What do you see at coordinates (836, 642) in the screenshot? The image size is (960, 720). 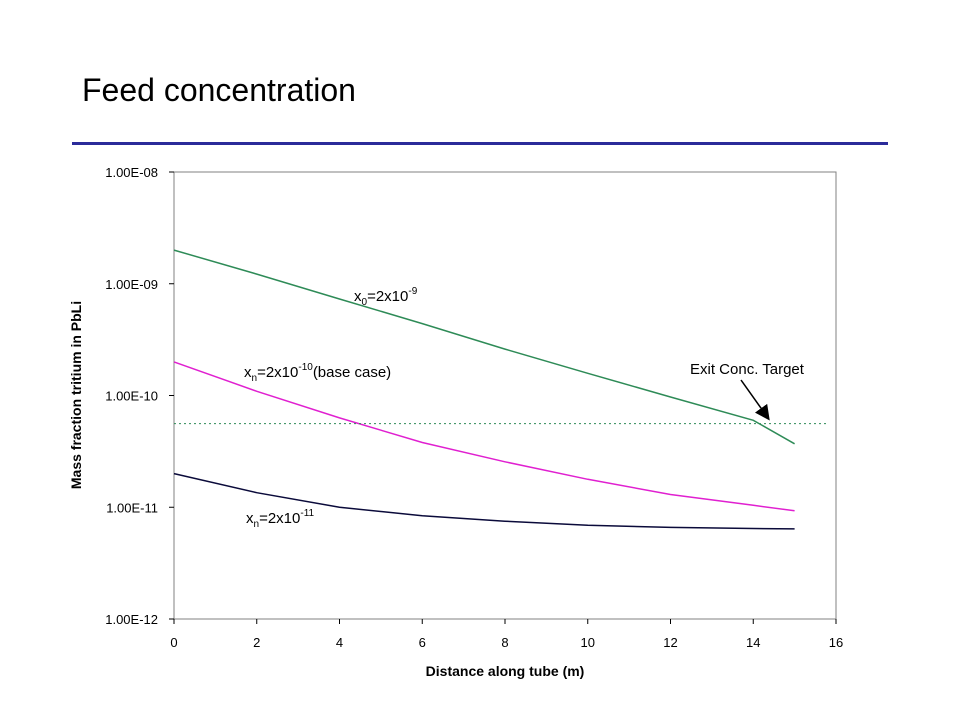 I see `x-tick-label: 16` at bounding box center [836, 642].